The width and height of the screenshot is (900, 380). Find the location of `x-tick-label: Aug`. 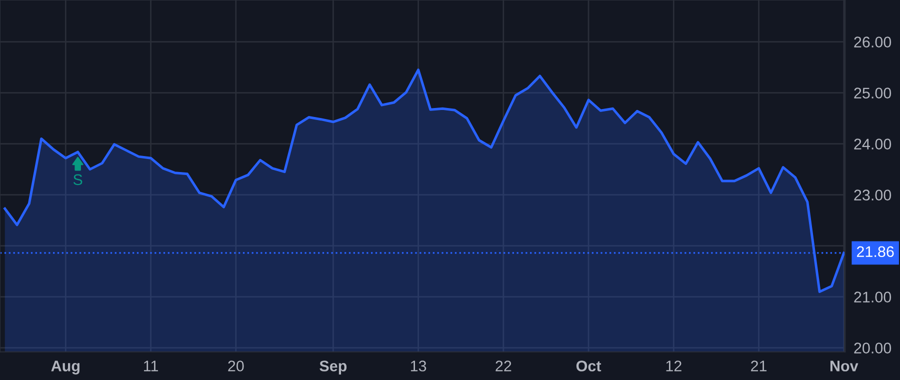

x-tick-label: Aug is located at coordinates (65, 367).